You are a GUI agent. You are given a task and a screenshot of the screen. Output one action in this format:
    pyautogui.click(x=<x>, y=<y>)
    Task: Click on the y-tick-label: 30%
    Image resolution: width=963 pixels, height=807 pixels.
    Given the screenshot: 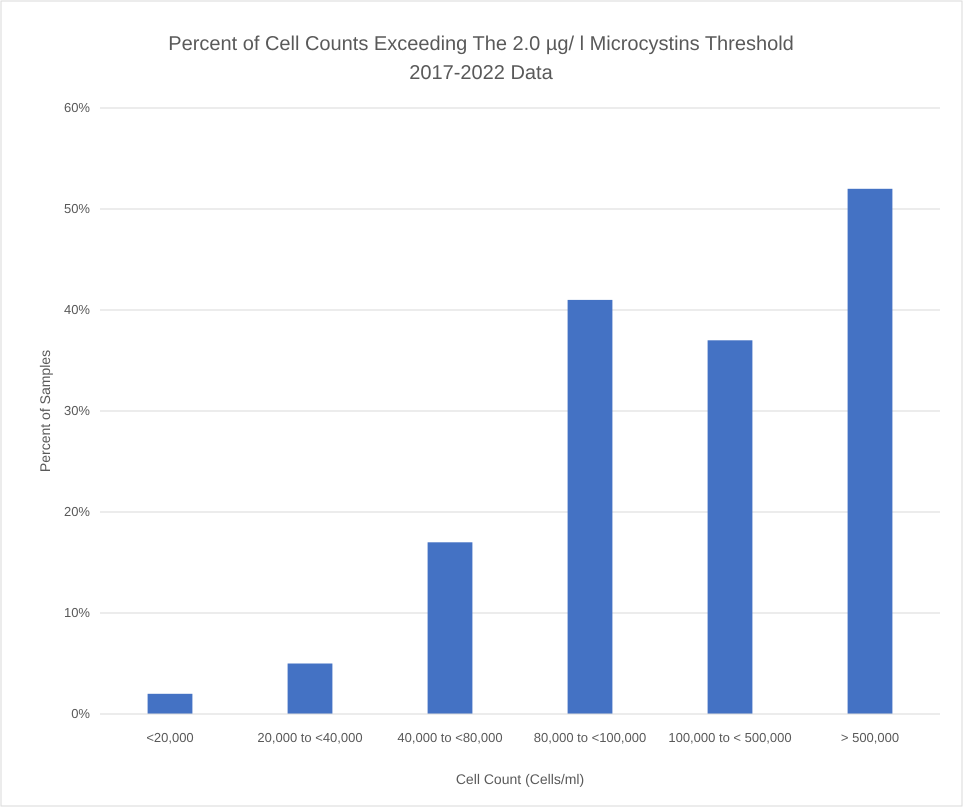 What is the action you would take?
    pyautogui.click(x=77, y=410)
    